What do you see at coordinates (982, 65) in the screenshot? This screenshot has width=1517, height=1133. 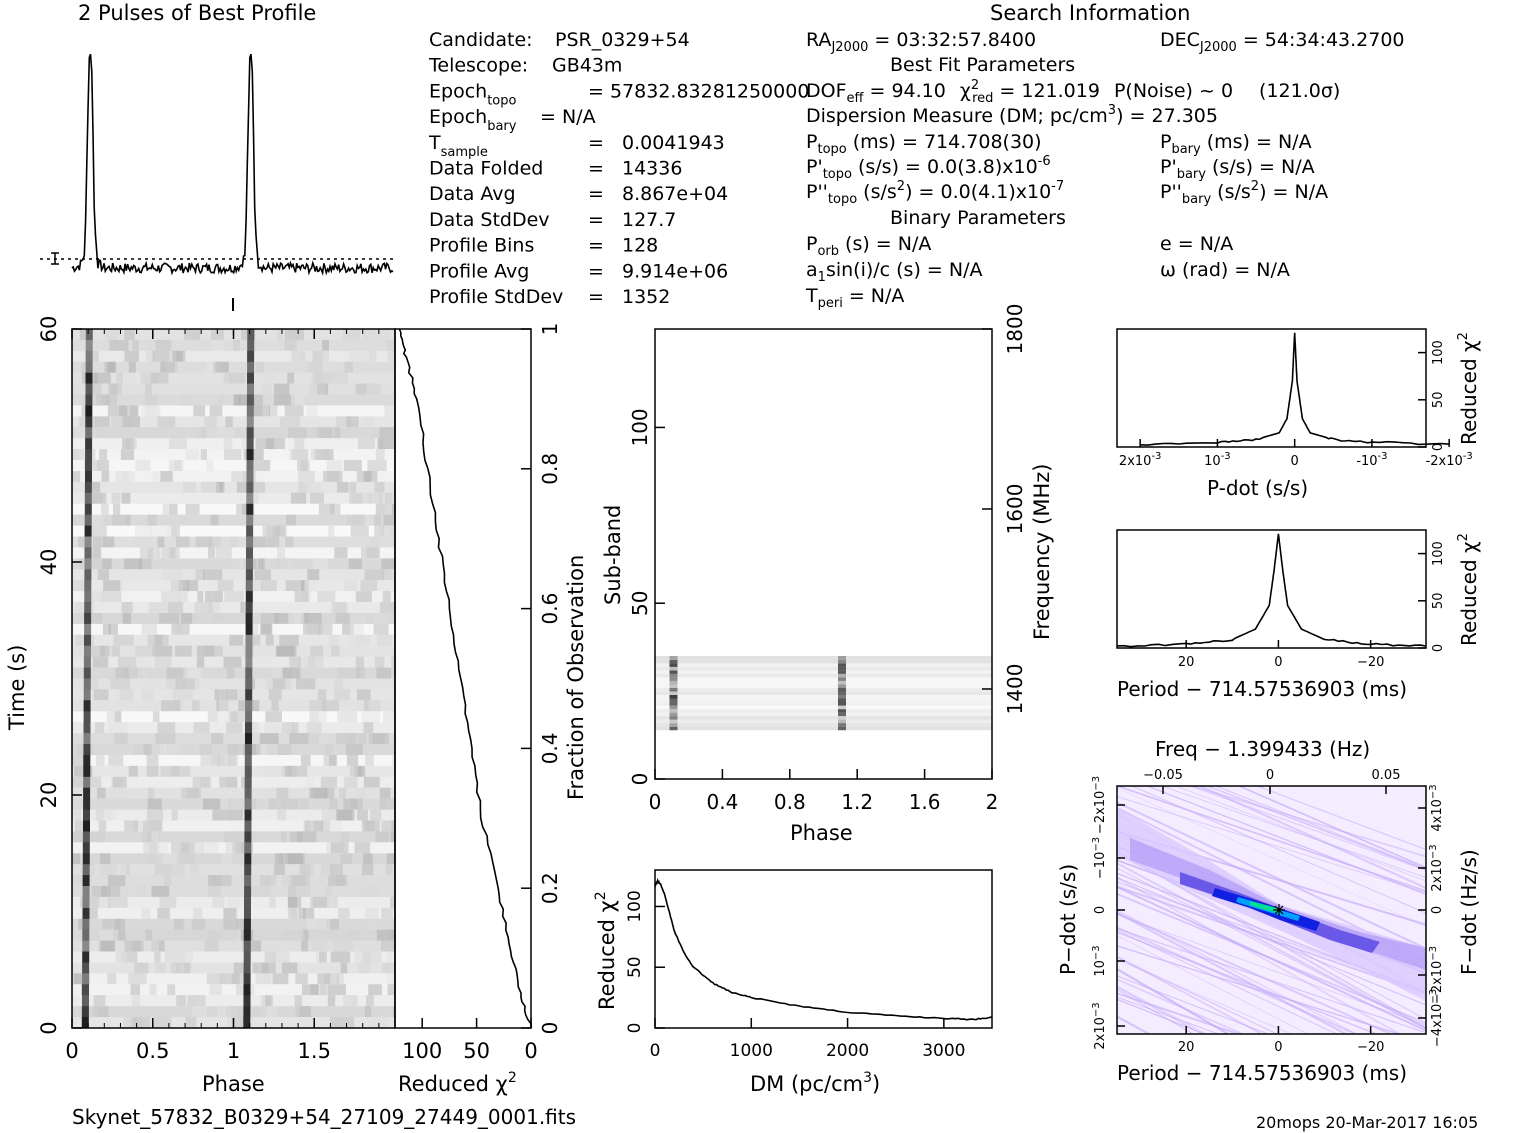 I see `best-fit-title: Best Fit Parameters` at bounding box center [982, 65].